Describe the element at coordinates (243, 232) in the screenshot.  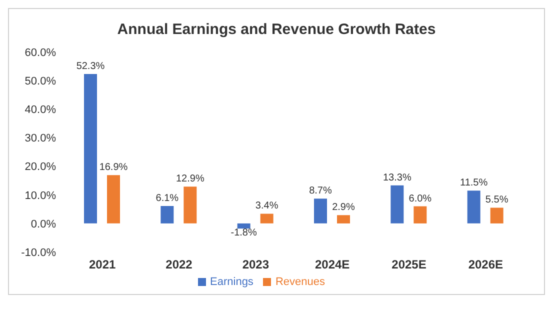
I see `data-label: -1.8%` at that location.